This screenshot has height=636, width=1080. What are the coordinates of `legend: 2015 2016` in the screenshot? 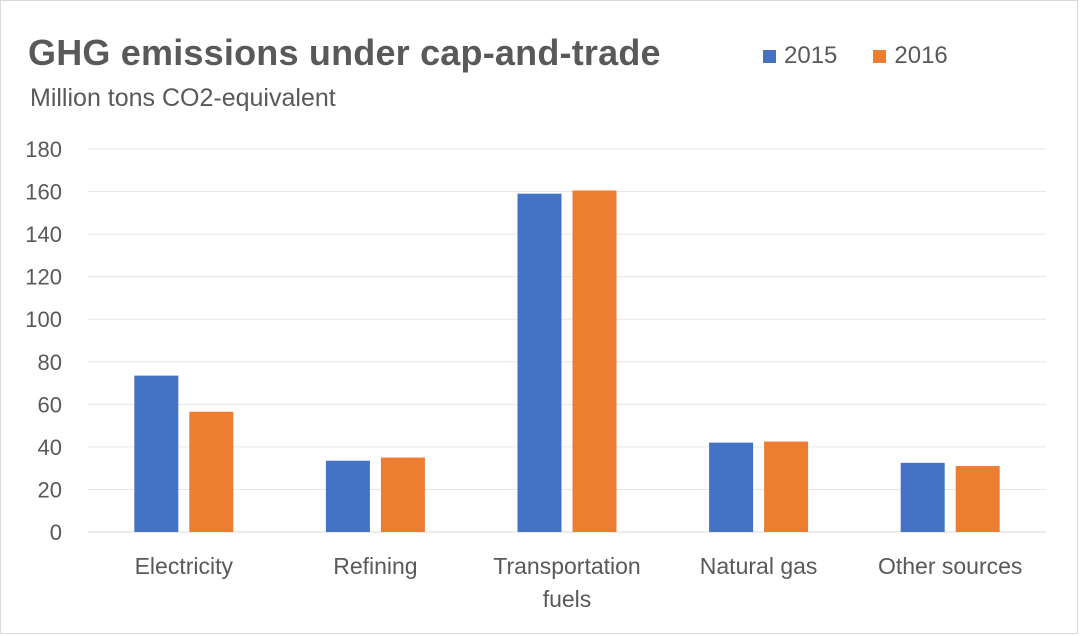 It's located at (855, 56).